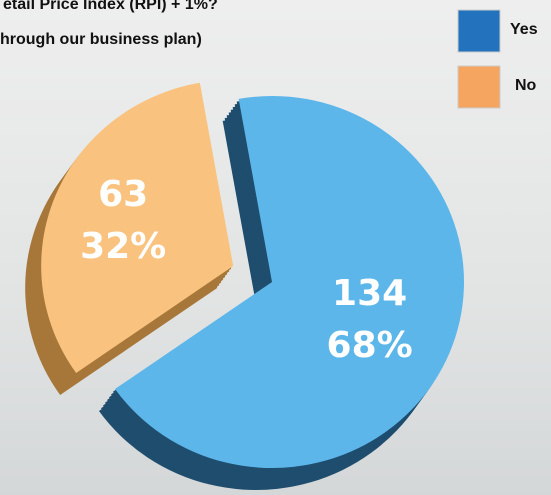 This screenshot has height=495, width=551. I want to click on share-label: 32%, so click(123, 246).